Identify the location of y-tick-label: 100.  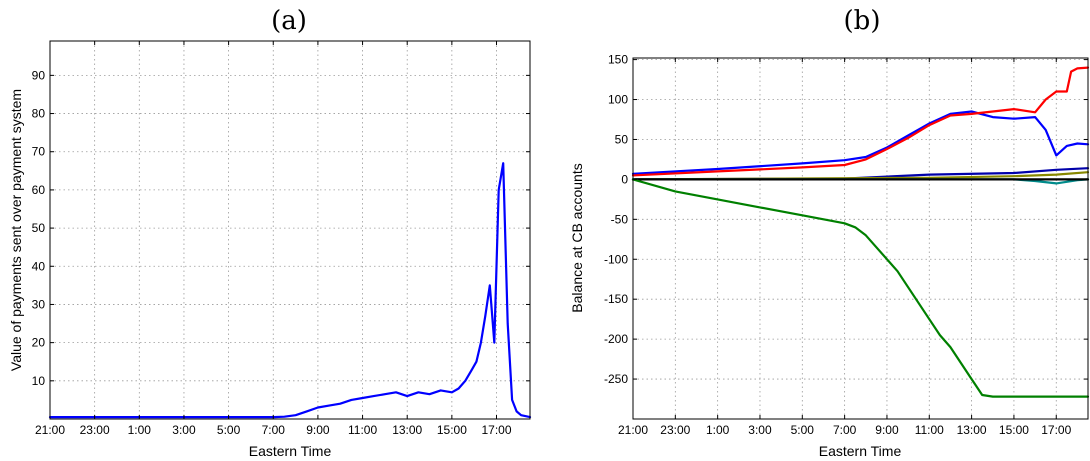
(618, 100).